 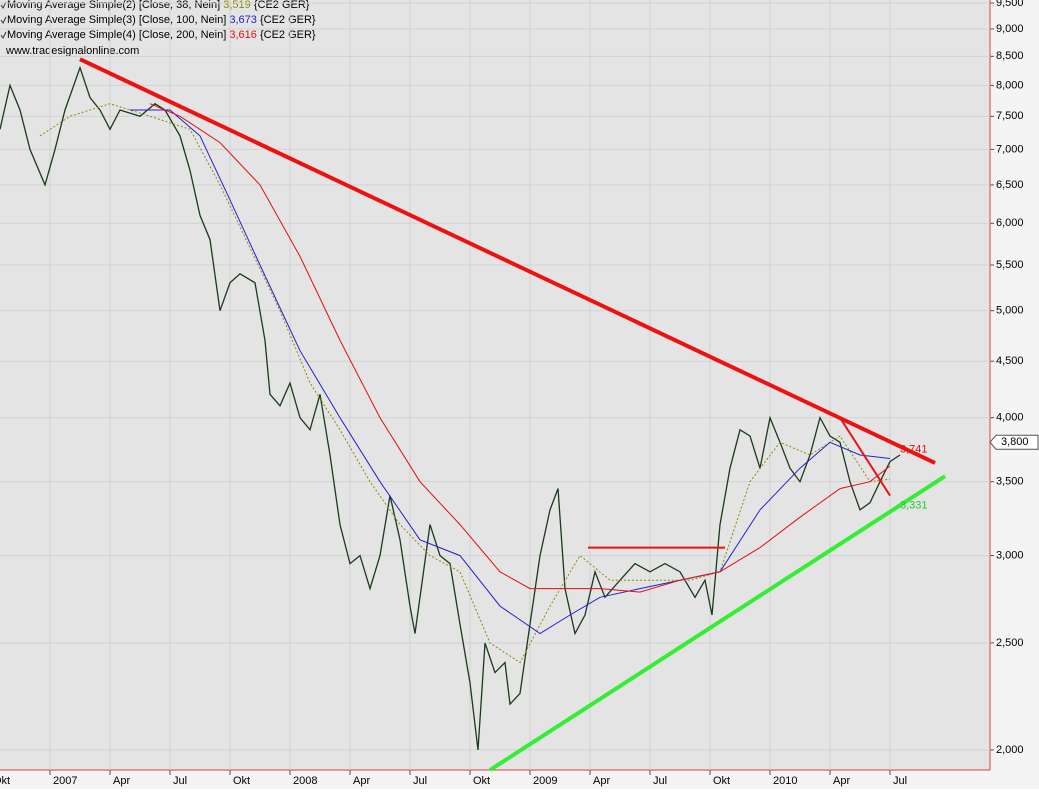 What do you see at coordinates (785, 781) in the screenshot?
I see `x-tick-label: 2010` at bounding box center [785, 781].